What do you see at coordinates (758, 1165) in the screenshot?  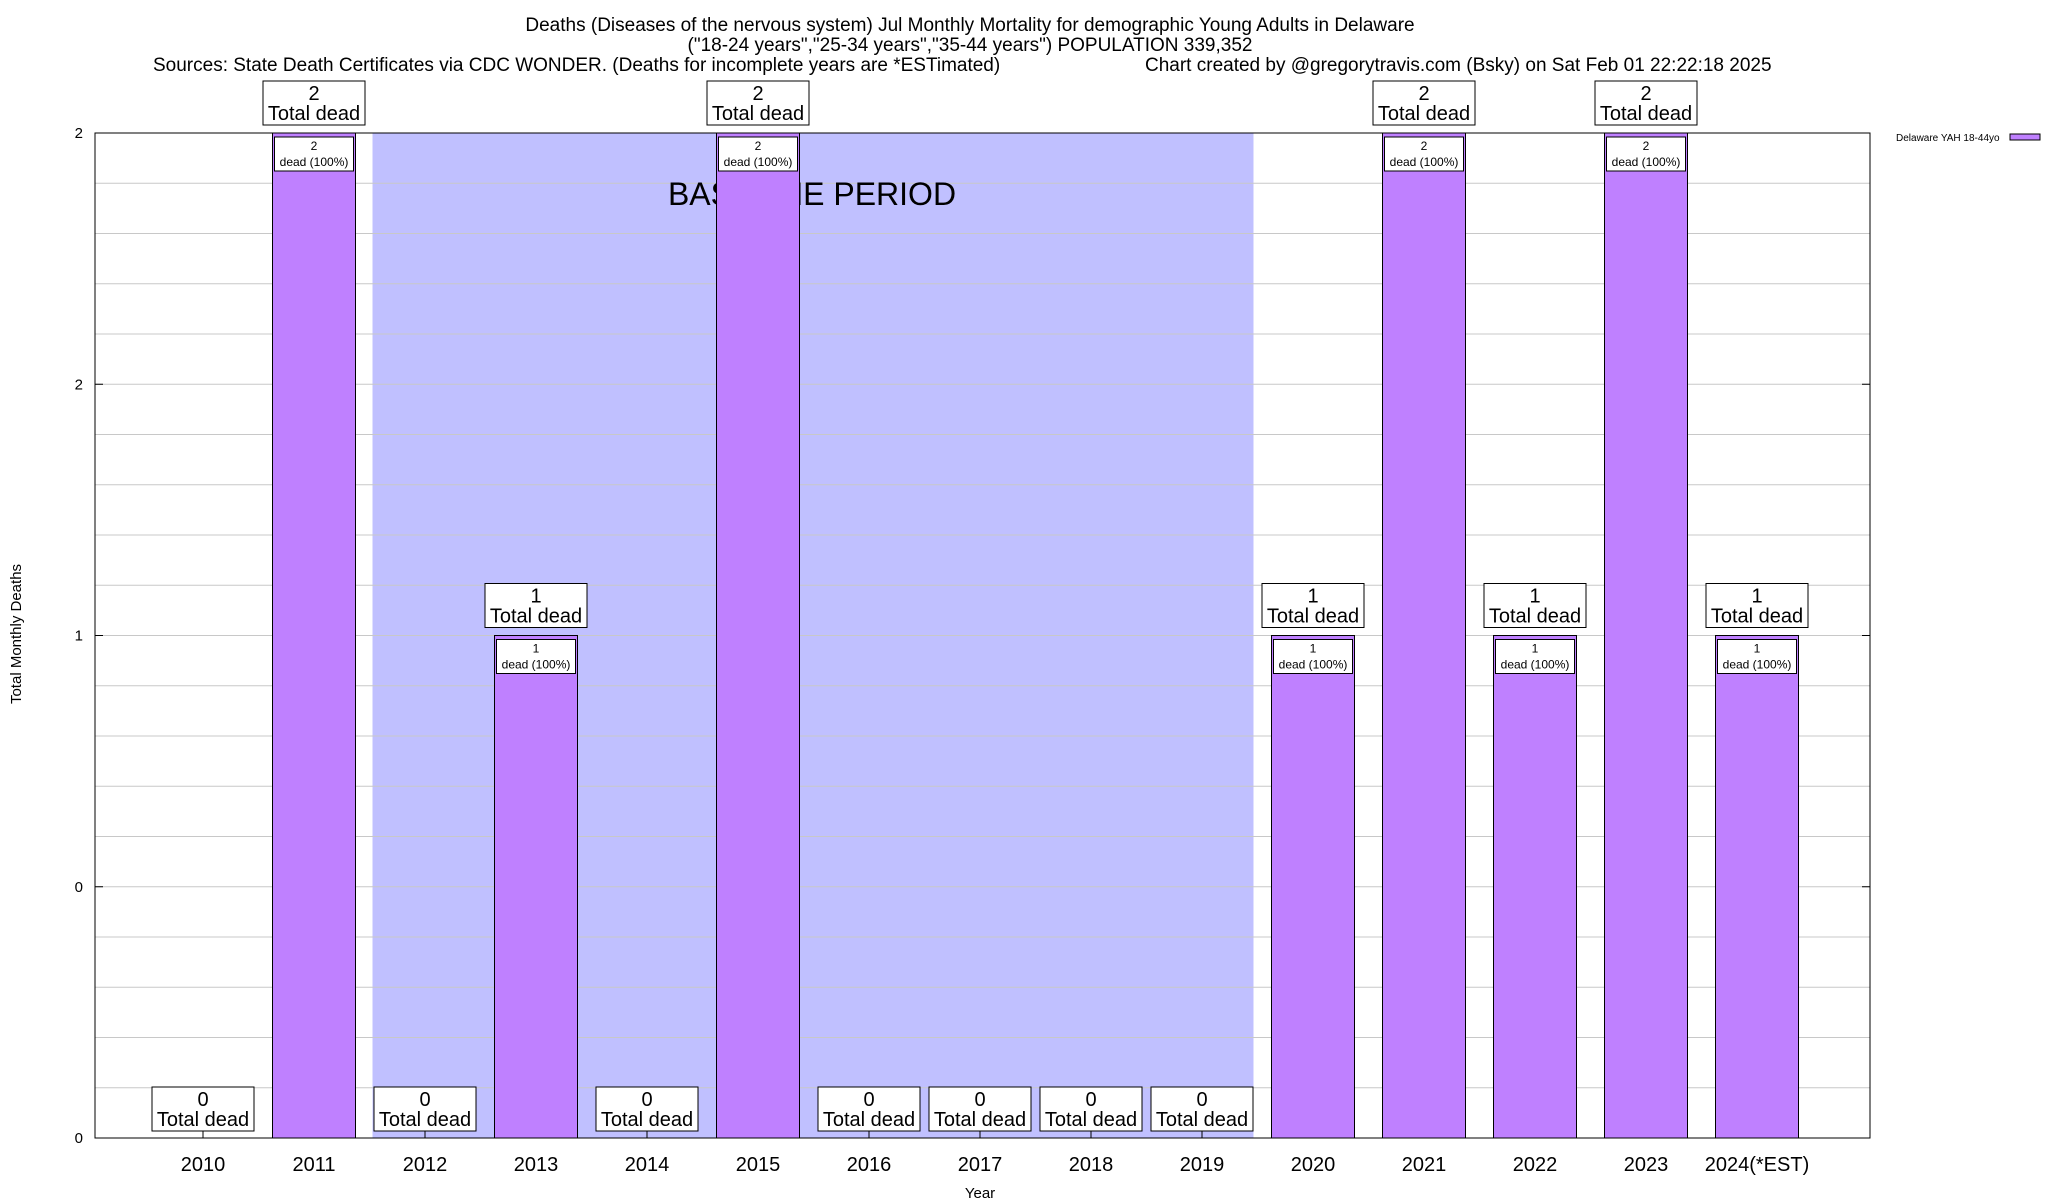 I see `x-tick-label: 2015` at bounding box center [758, 1165].